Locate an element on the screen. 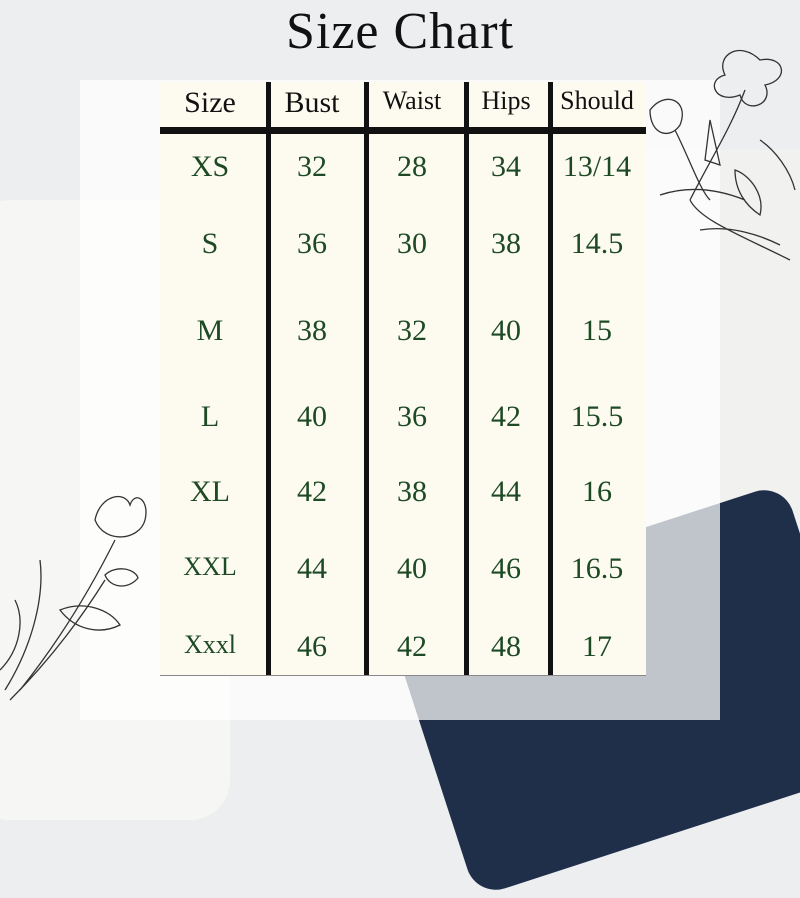 The height and width of the screenshot is (898, 800). measurement-cell: 28 is located at coordinates (412, 166).